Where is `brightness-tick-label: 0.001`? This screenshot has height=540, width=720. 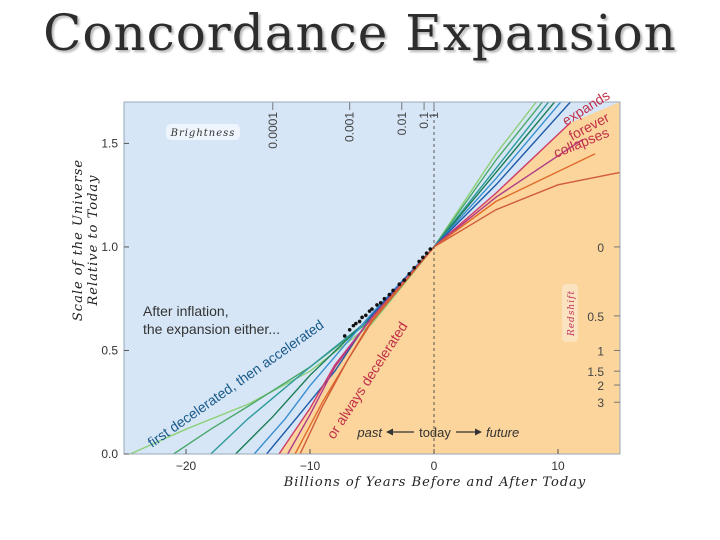 brightness-tick-label: 0.001 is located at coordinates (350, 127).